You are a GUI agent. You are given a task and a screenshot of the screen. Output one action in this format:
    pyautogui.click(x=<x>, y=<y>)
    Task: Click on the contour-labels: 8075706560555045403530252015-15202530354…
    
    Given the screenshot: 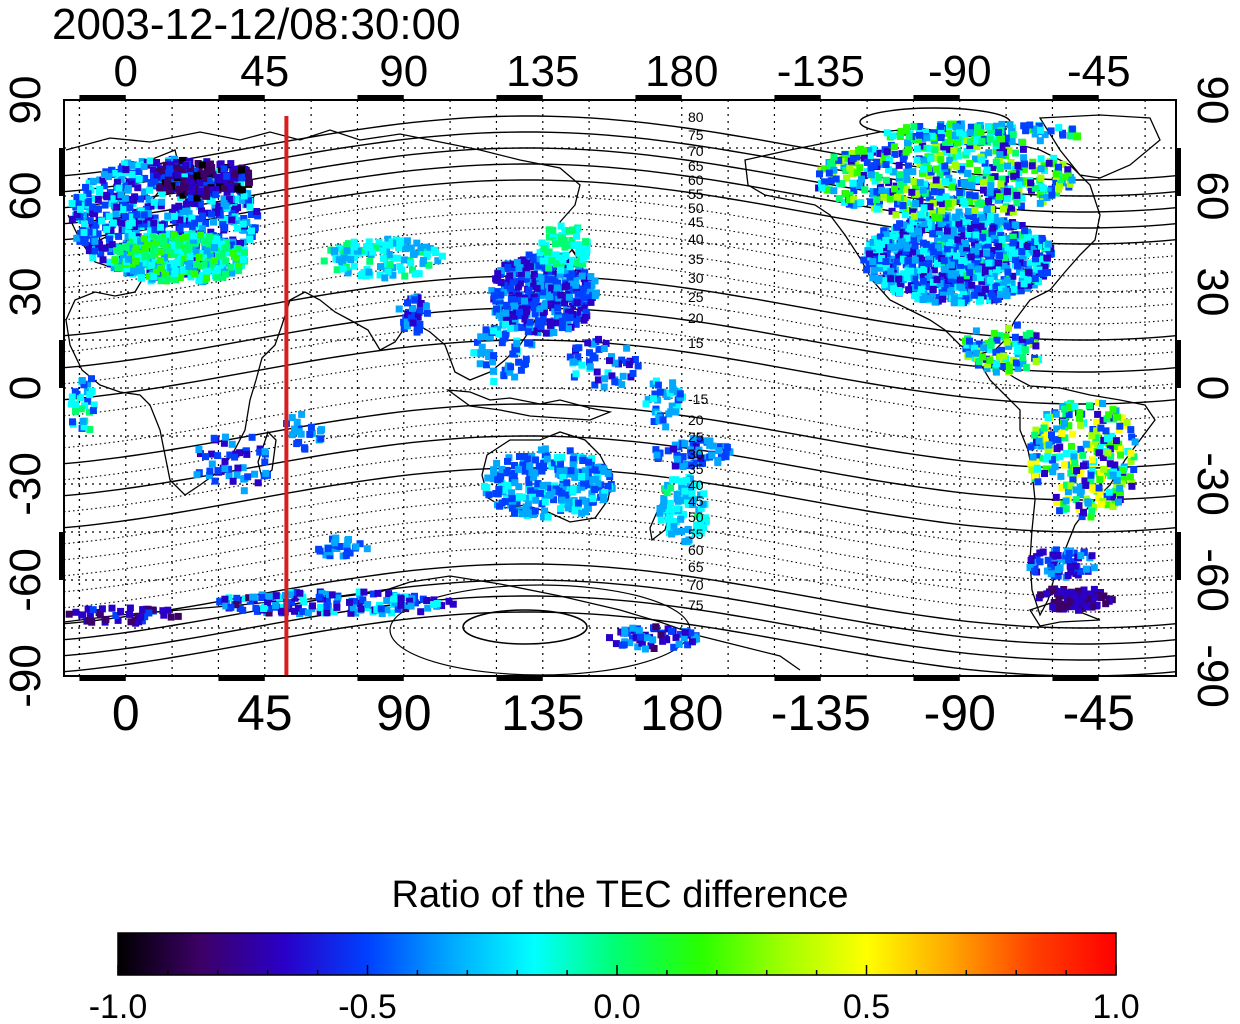 What is the action you would take?
    pyautogui.click(x=698, y=361)
    